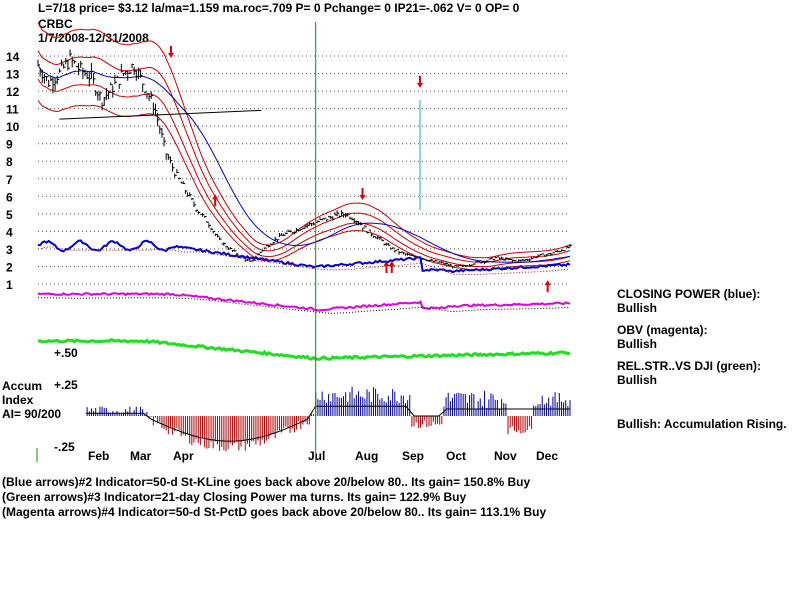 The height and width of the screenshot is (600, 800). I want to click on y-tick-label: 13, so click(13, 75).